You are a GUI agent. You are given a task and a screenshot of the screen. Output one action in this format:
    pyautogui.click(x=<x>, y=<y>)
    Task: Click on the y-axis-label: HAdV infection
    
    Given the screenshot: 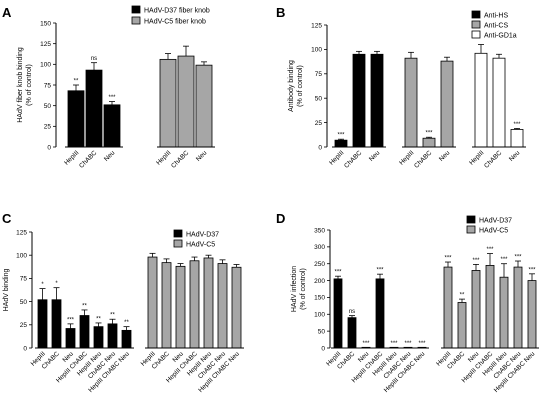 What is the action you would take?
    pyautogui.click(x=294, y=289)
    